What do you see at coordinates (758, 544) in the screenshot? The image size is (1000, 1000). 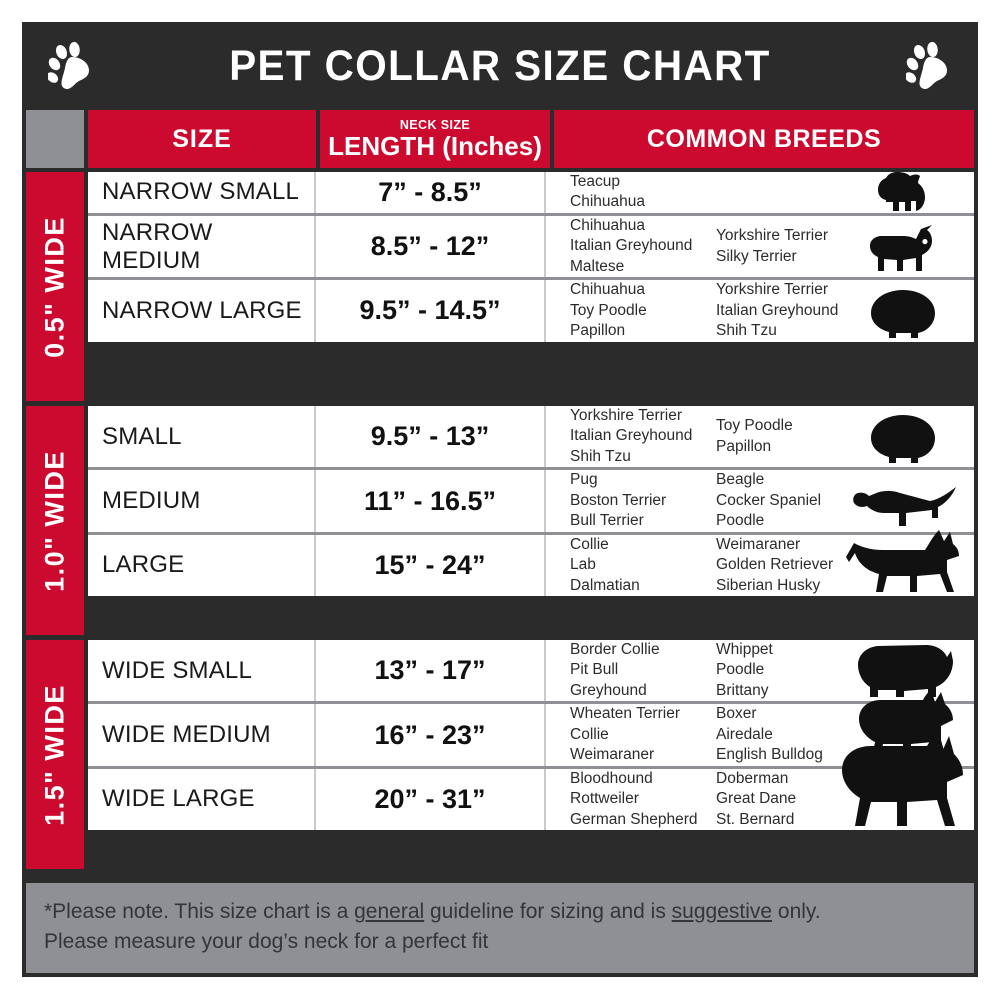 I see `breed-name: Weimaraner` at bounding box center [758, 544].